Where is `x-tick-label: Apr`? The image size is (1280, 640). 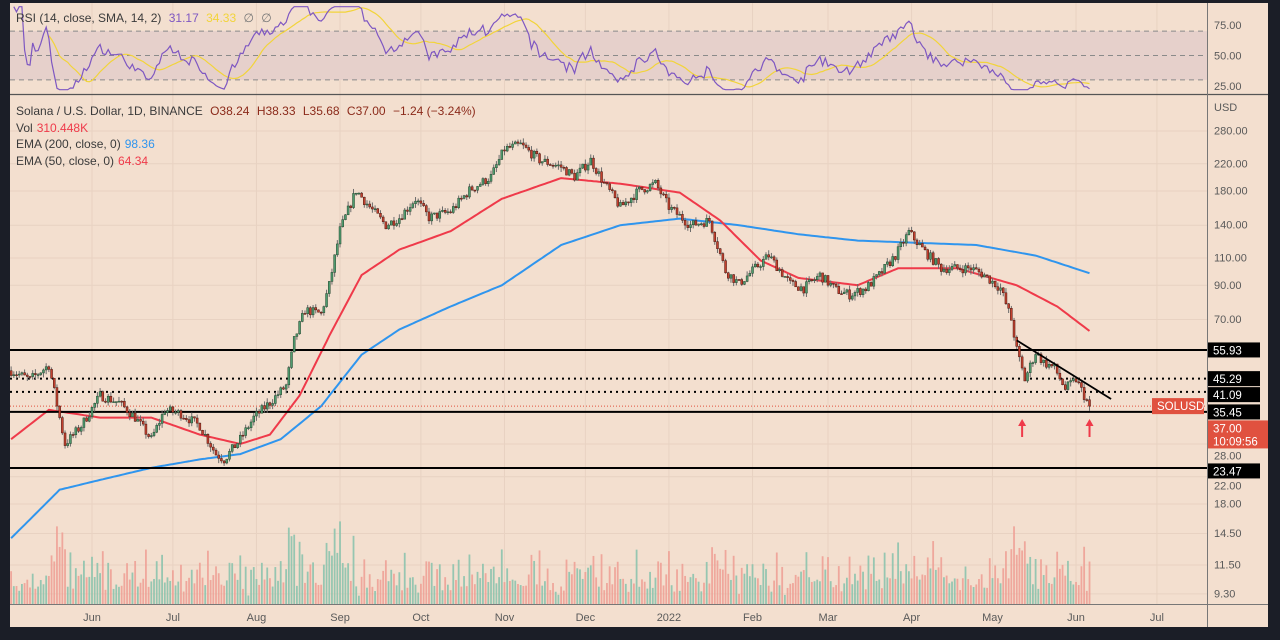 x-tick-label: Apr is located at coordinates (911, 618).